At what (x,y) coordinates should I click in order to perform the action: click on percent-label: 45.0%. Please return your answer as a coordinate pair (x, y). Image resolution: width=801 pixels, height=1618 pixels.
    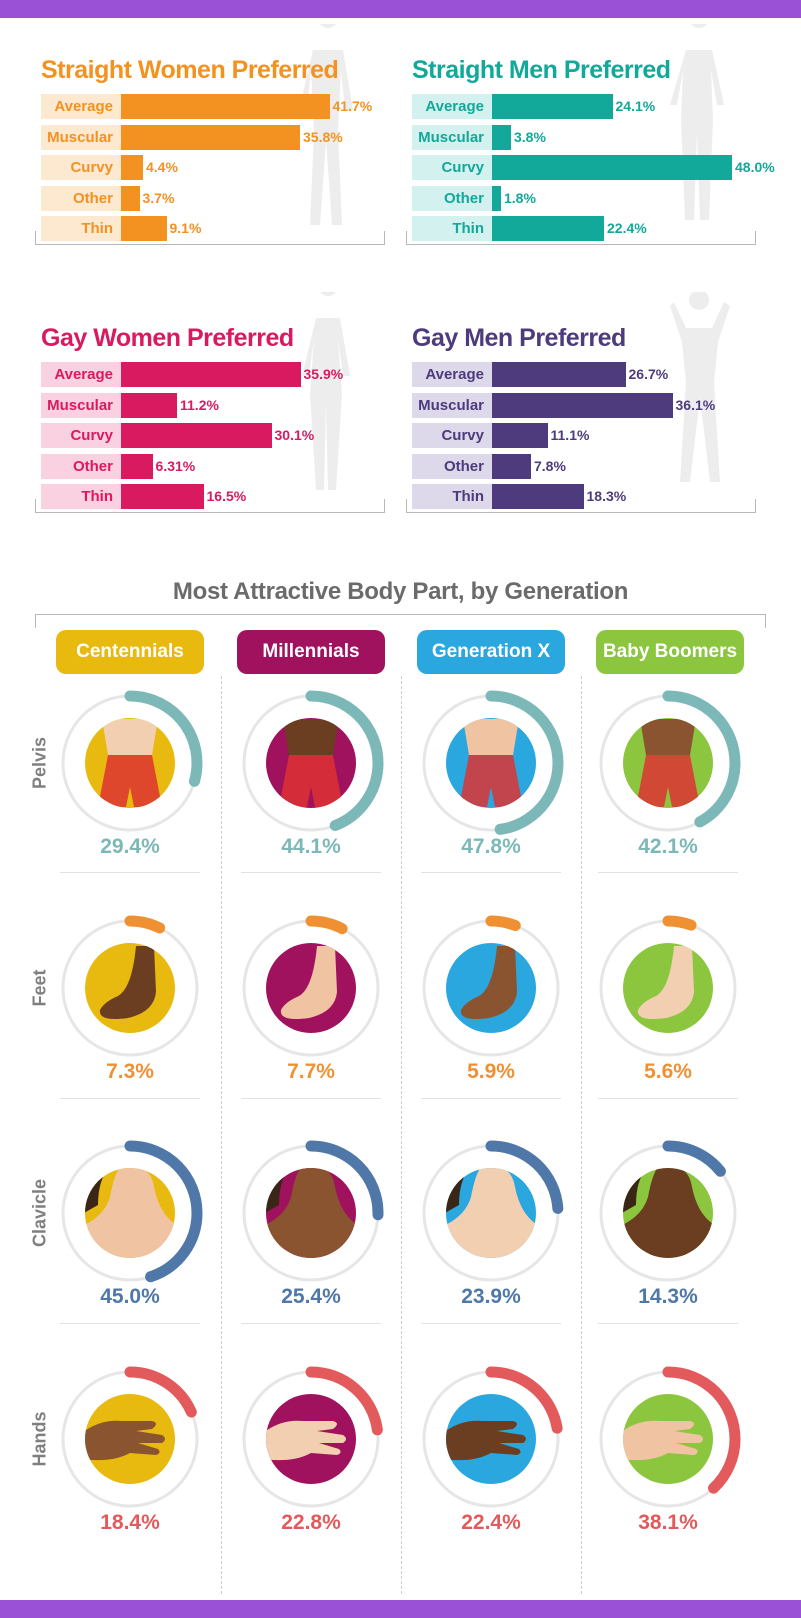
    Looking at the image, I should click on (130, 1296).